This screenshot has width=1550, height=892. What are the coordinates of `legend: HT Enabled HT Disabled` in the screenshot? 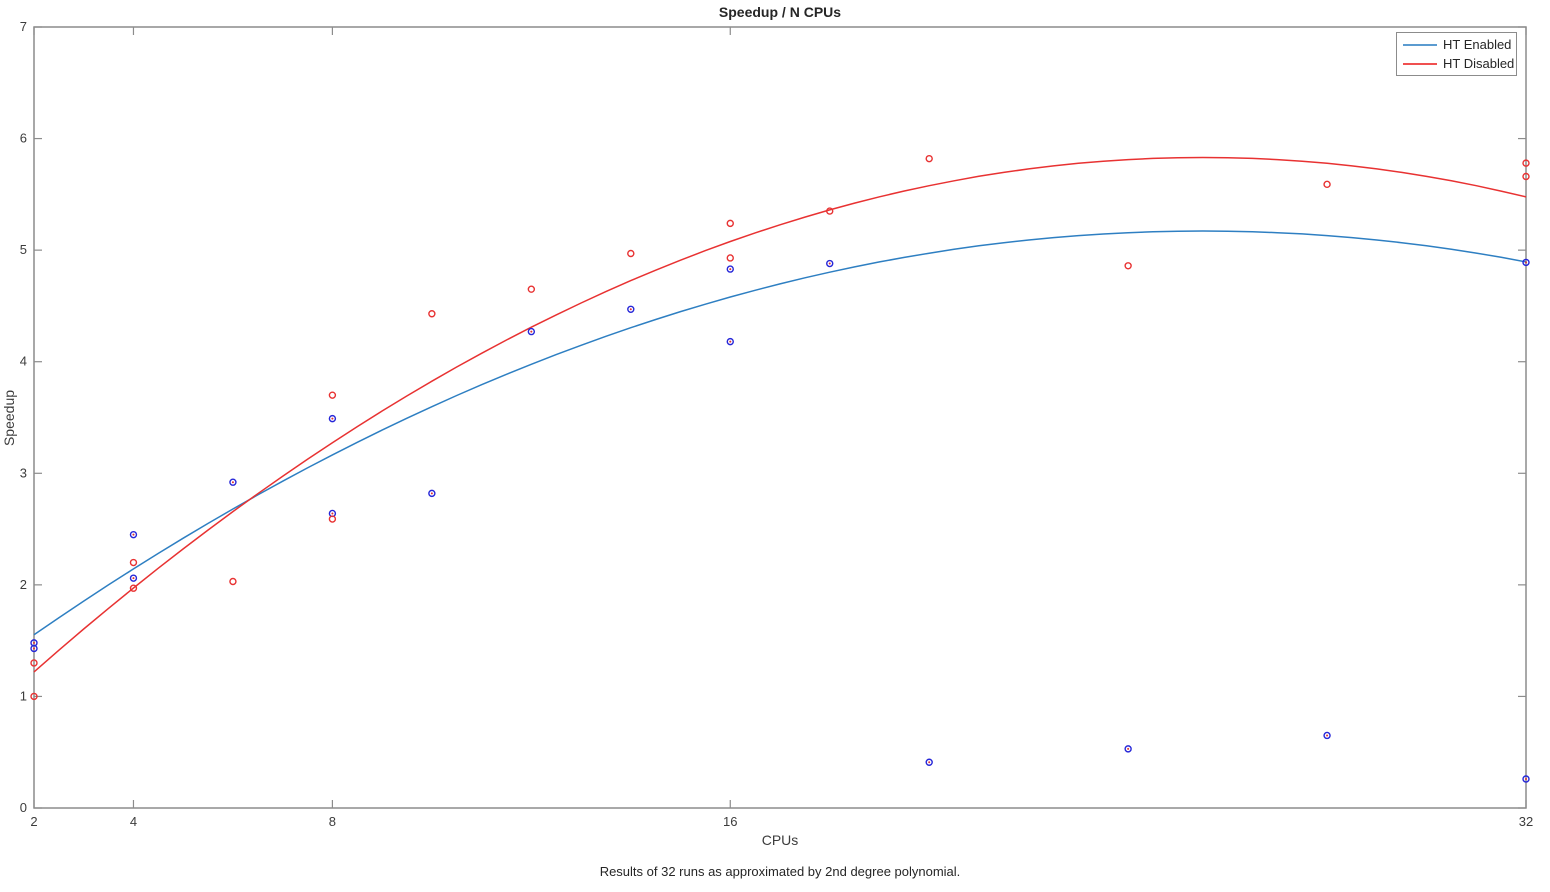 It's located at (1456, 54).